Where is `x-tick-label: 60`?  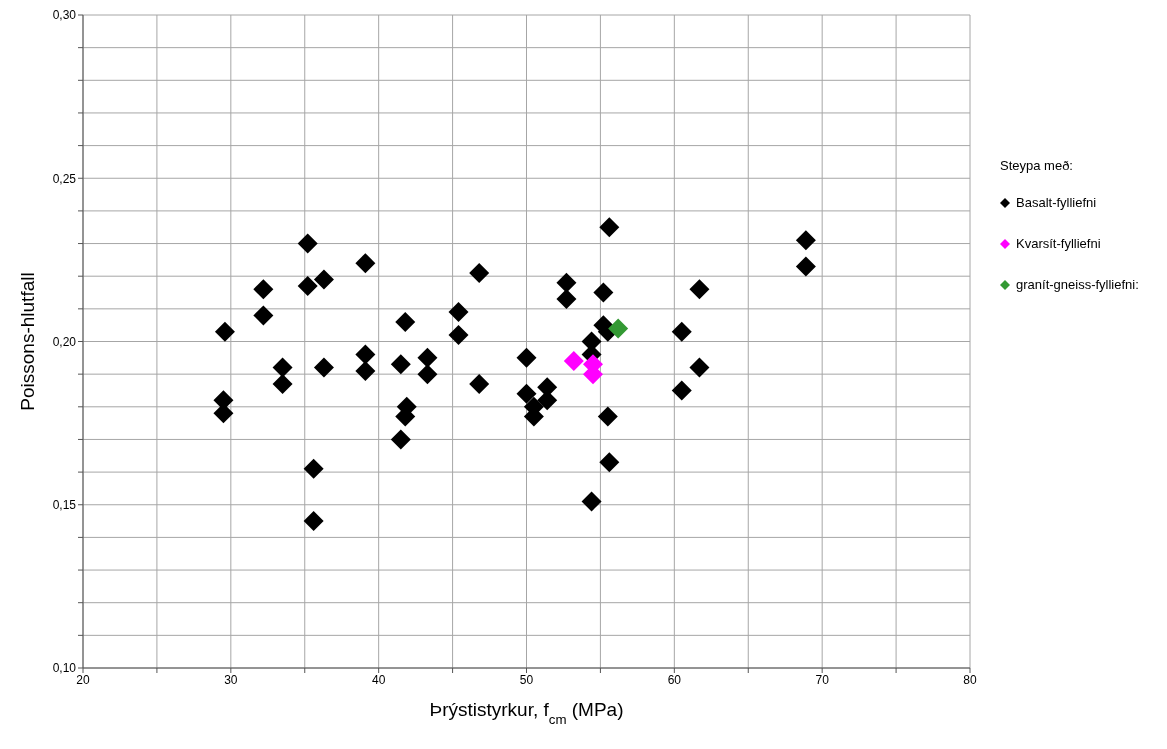
x-tick-label: 60 is located at coordinates (674, 679).